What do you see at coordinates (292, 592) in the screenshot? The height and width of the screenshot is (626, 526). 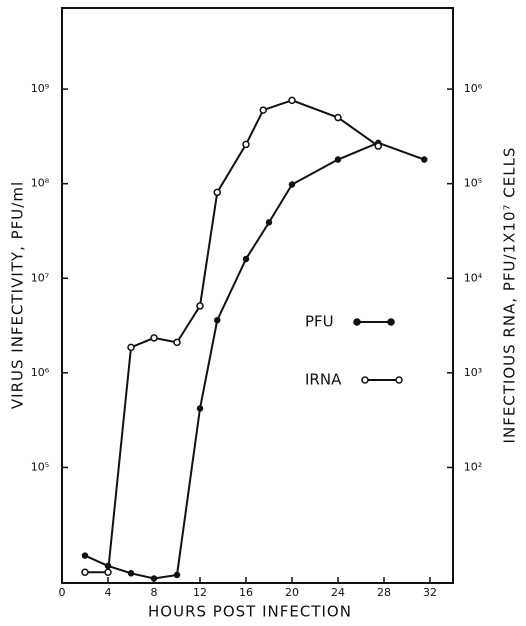 I see `x-tick-label: 20` at bounding box center [292, 592].